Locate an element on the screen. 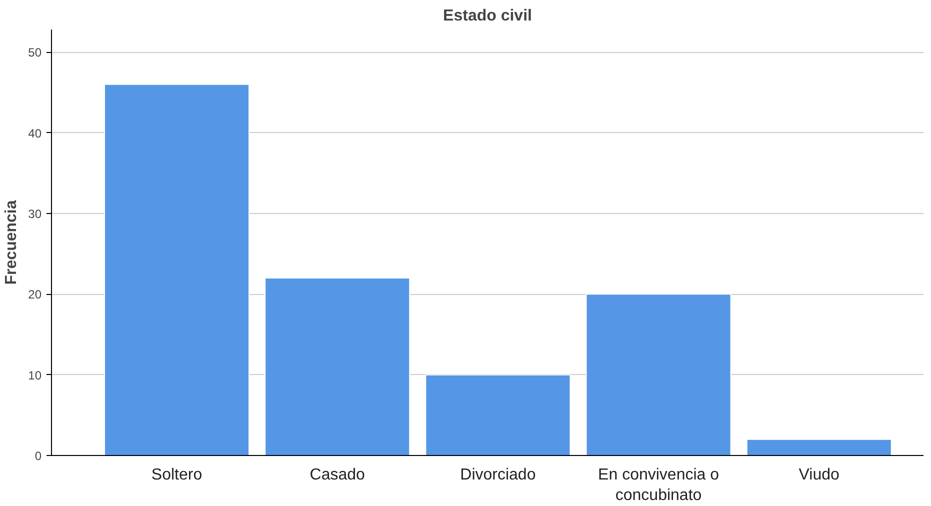 The height and width of the screenshot is (506, 931). y-tick-label: 40 is located at coordinates (35, 133).